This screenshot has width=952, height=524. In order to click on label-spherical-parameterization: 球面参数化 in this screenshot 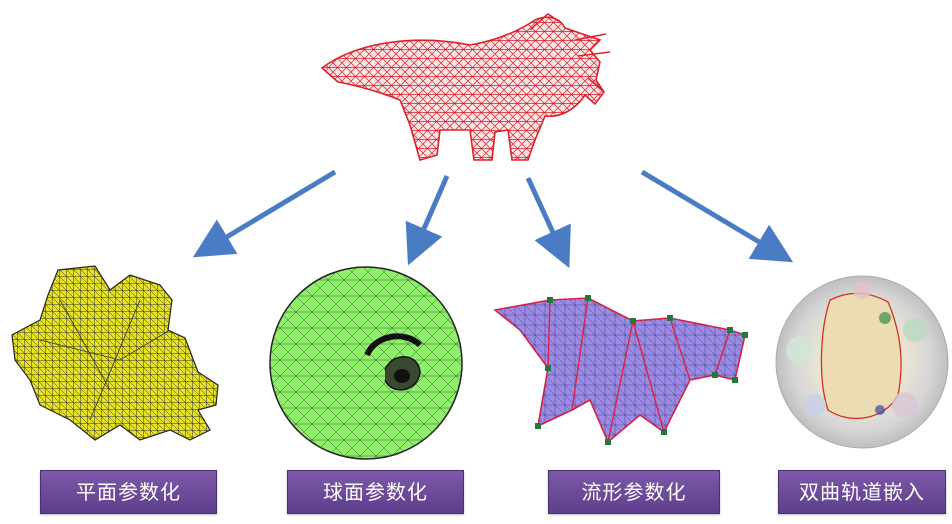, I will do `click(375, 492)`.